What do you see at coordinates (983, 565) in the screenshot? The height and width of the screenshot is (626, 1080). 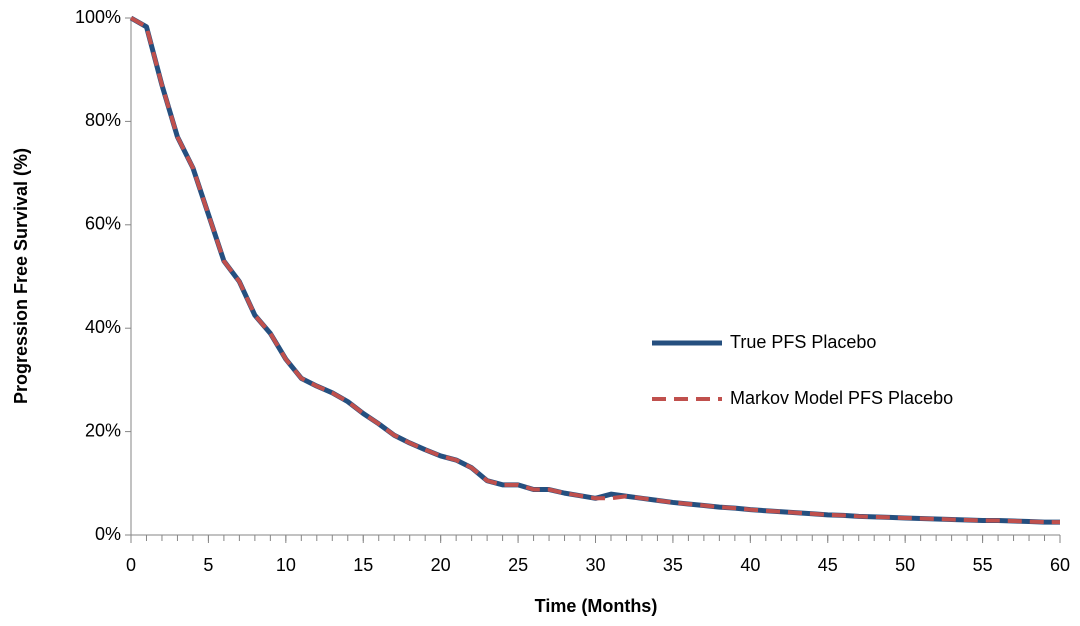 I see `x-tick-label: 55` at bounding box center [983, 565].